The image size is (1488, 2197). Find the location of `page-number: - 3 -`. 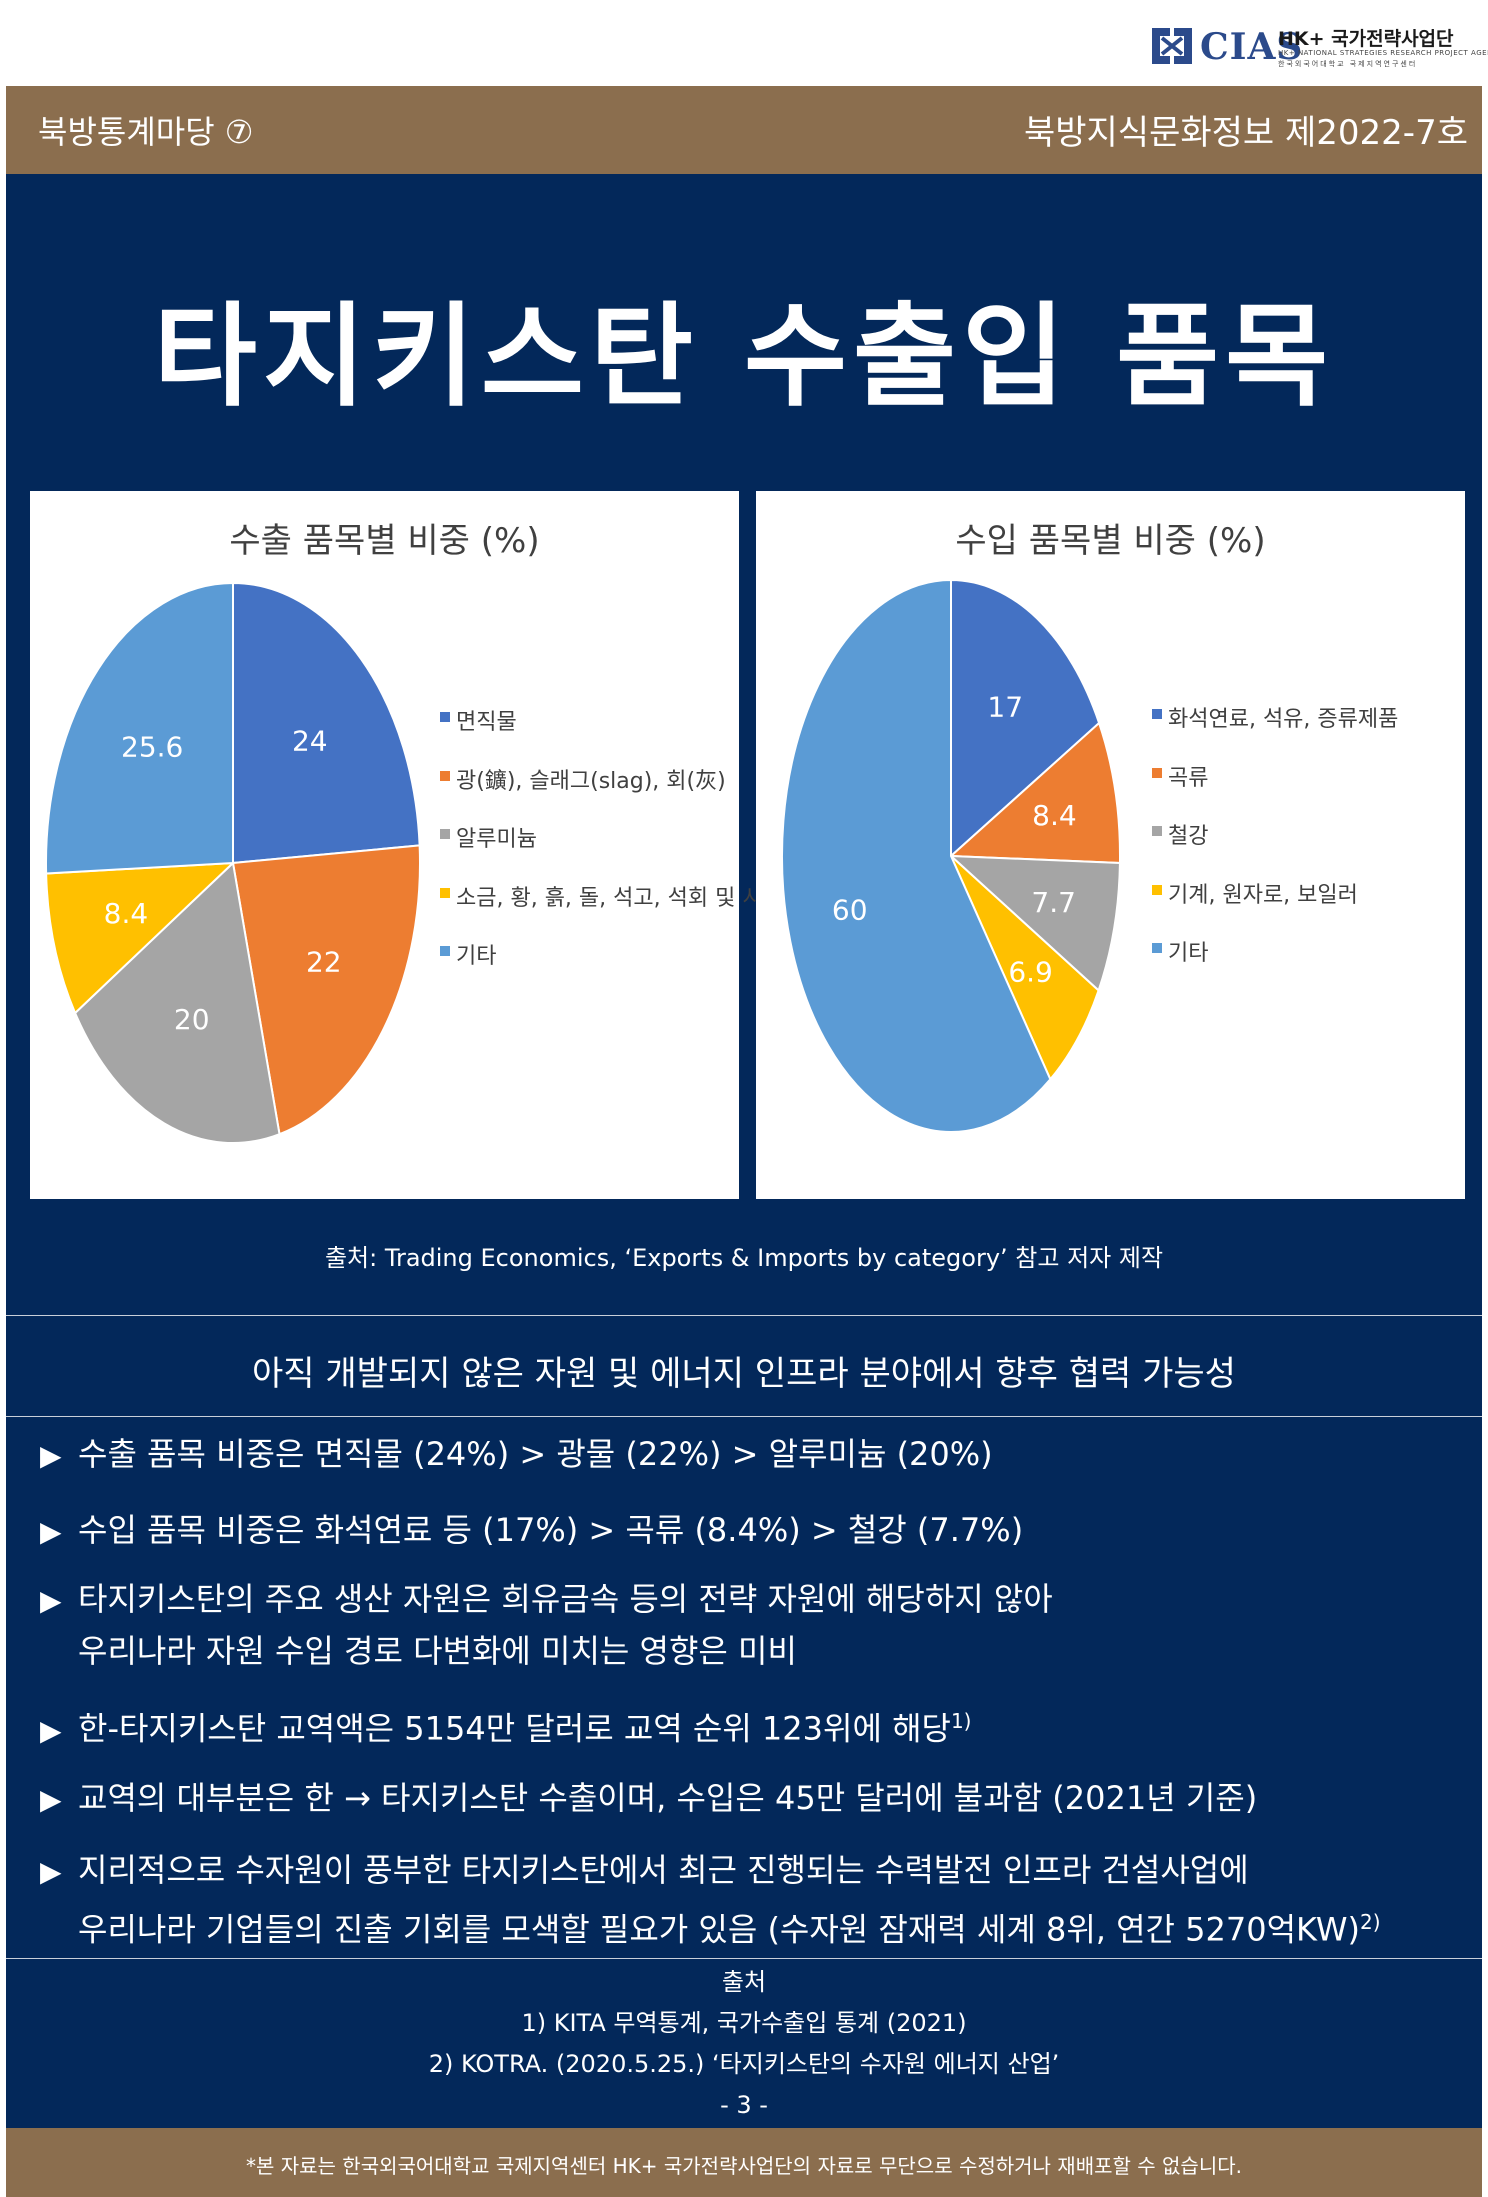

page-number: - 3 - is located at coordinates (744, 2105).